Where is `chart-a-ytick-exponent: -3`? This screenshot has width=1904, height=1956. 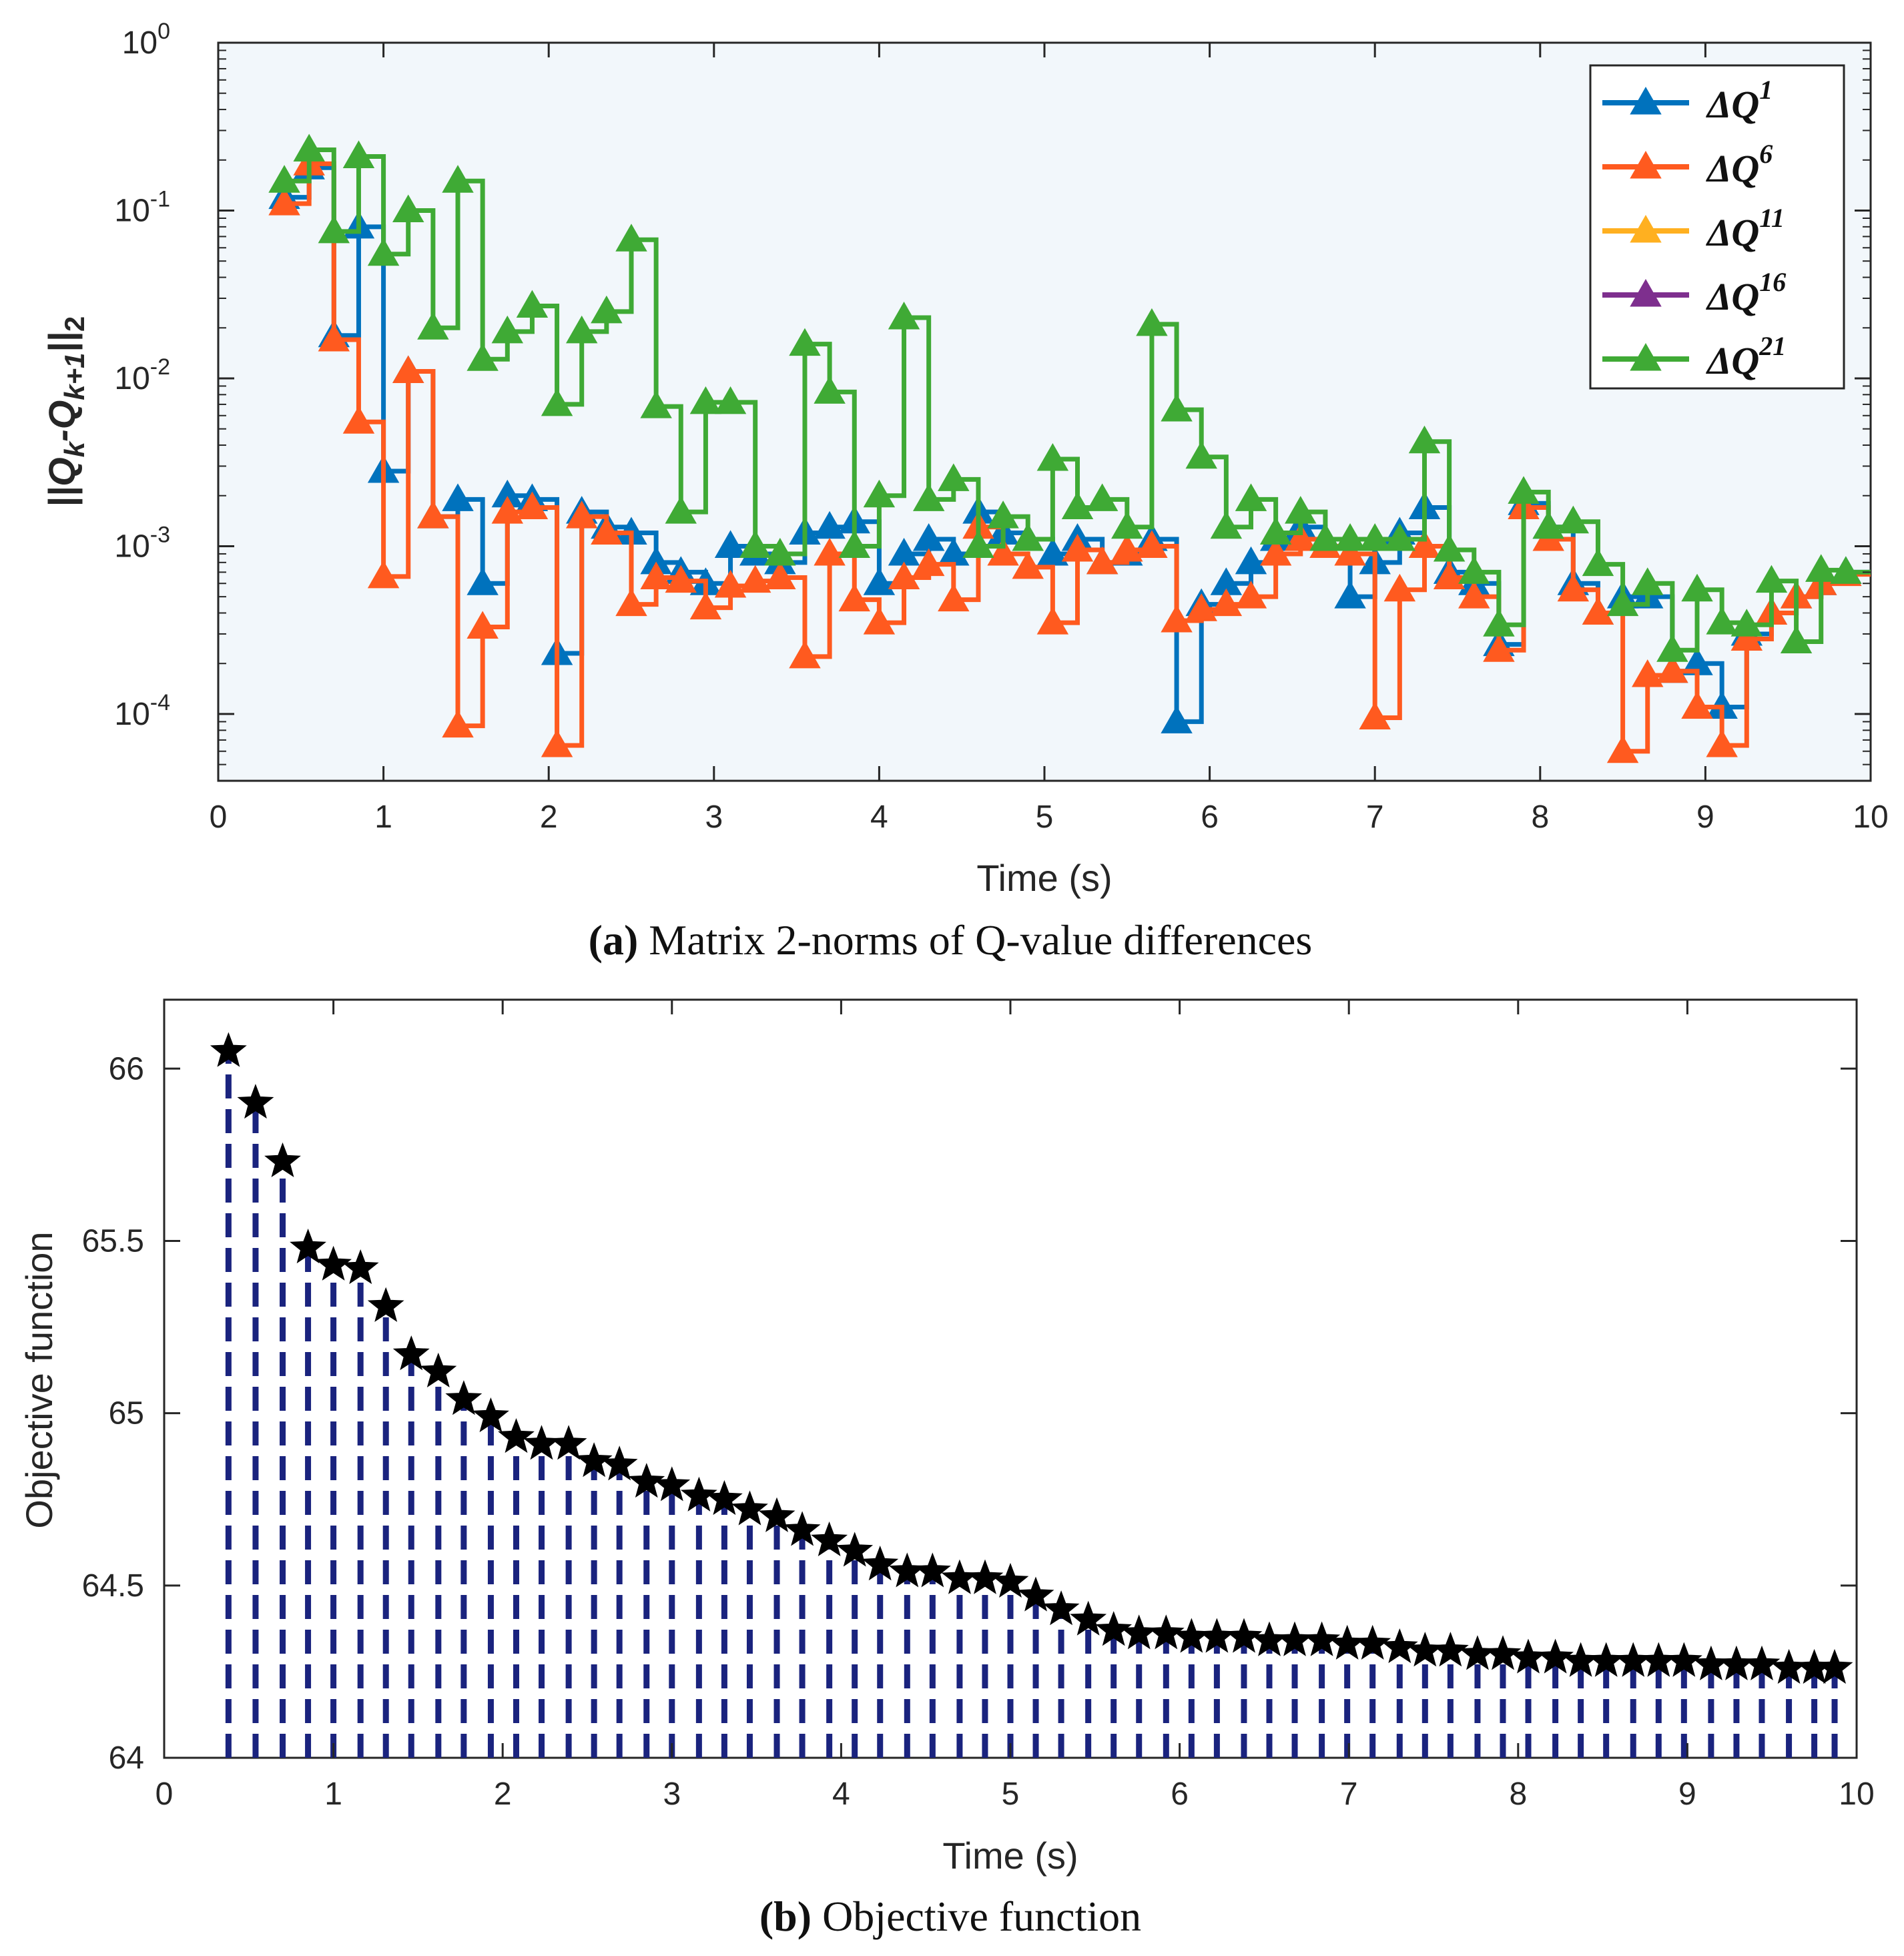
chart-a-ytick-exponent: -3 is located at coordinates (160, 534).